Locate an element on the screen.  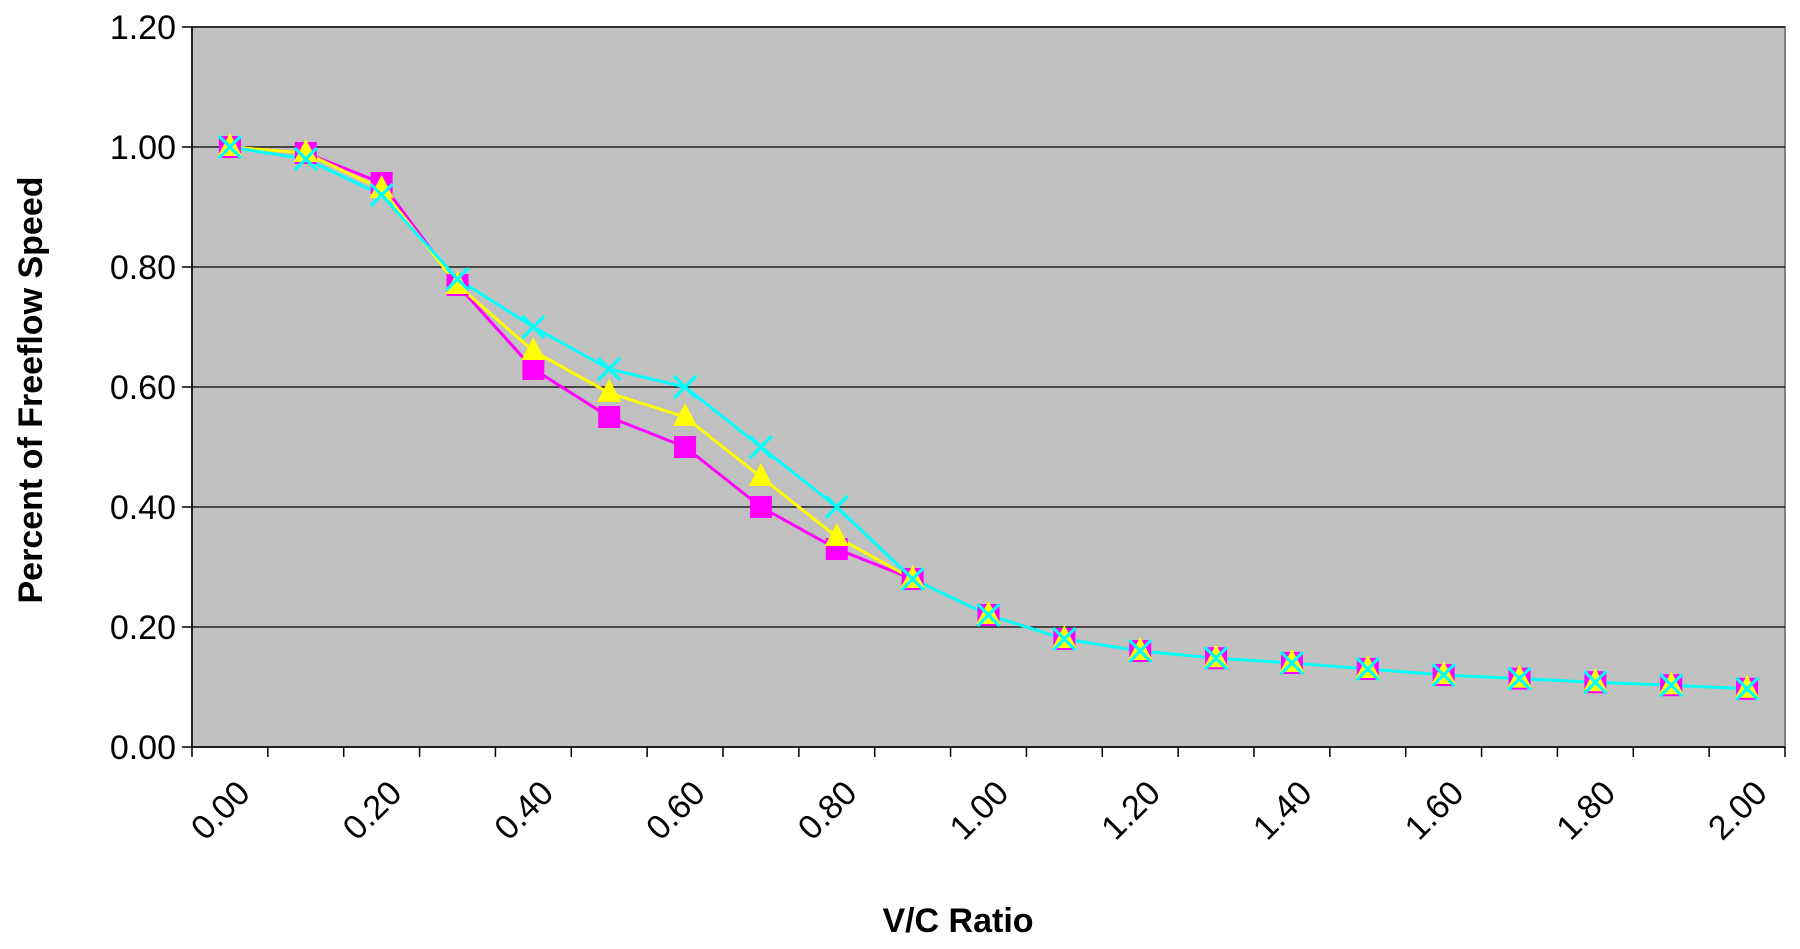
y-tick-label: 1.20 is located at coordinates (143, 28).